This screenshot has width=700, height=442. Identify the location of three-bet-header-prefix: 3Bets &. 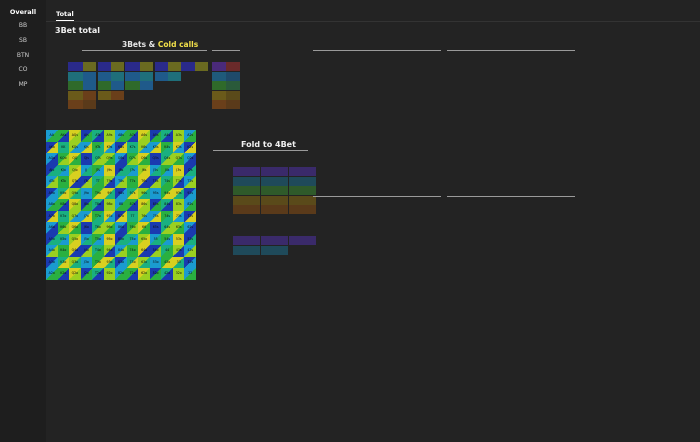
(139, 44).